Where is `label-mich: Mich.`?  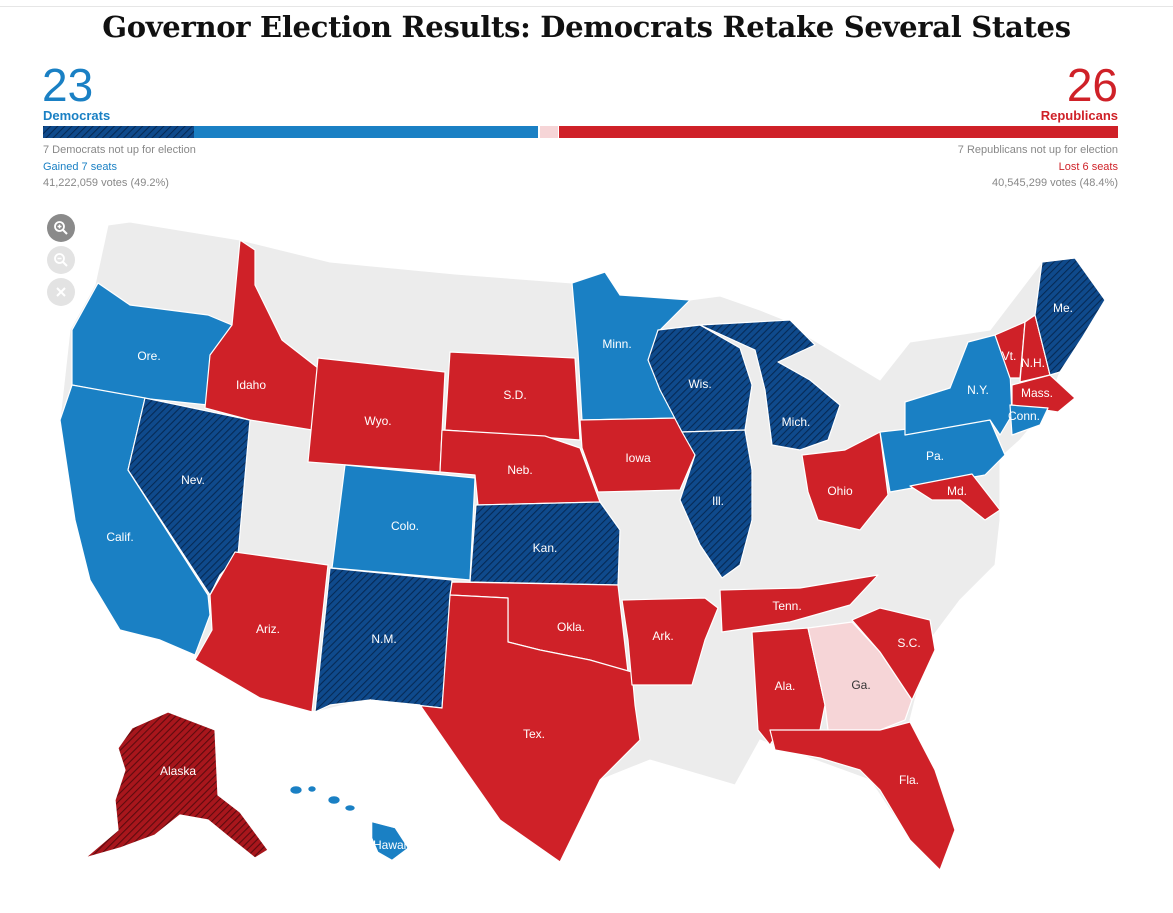
label-mich: Mich. is located at coordinates (796, 422).